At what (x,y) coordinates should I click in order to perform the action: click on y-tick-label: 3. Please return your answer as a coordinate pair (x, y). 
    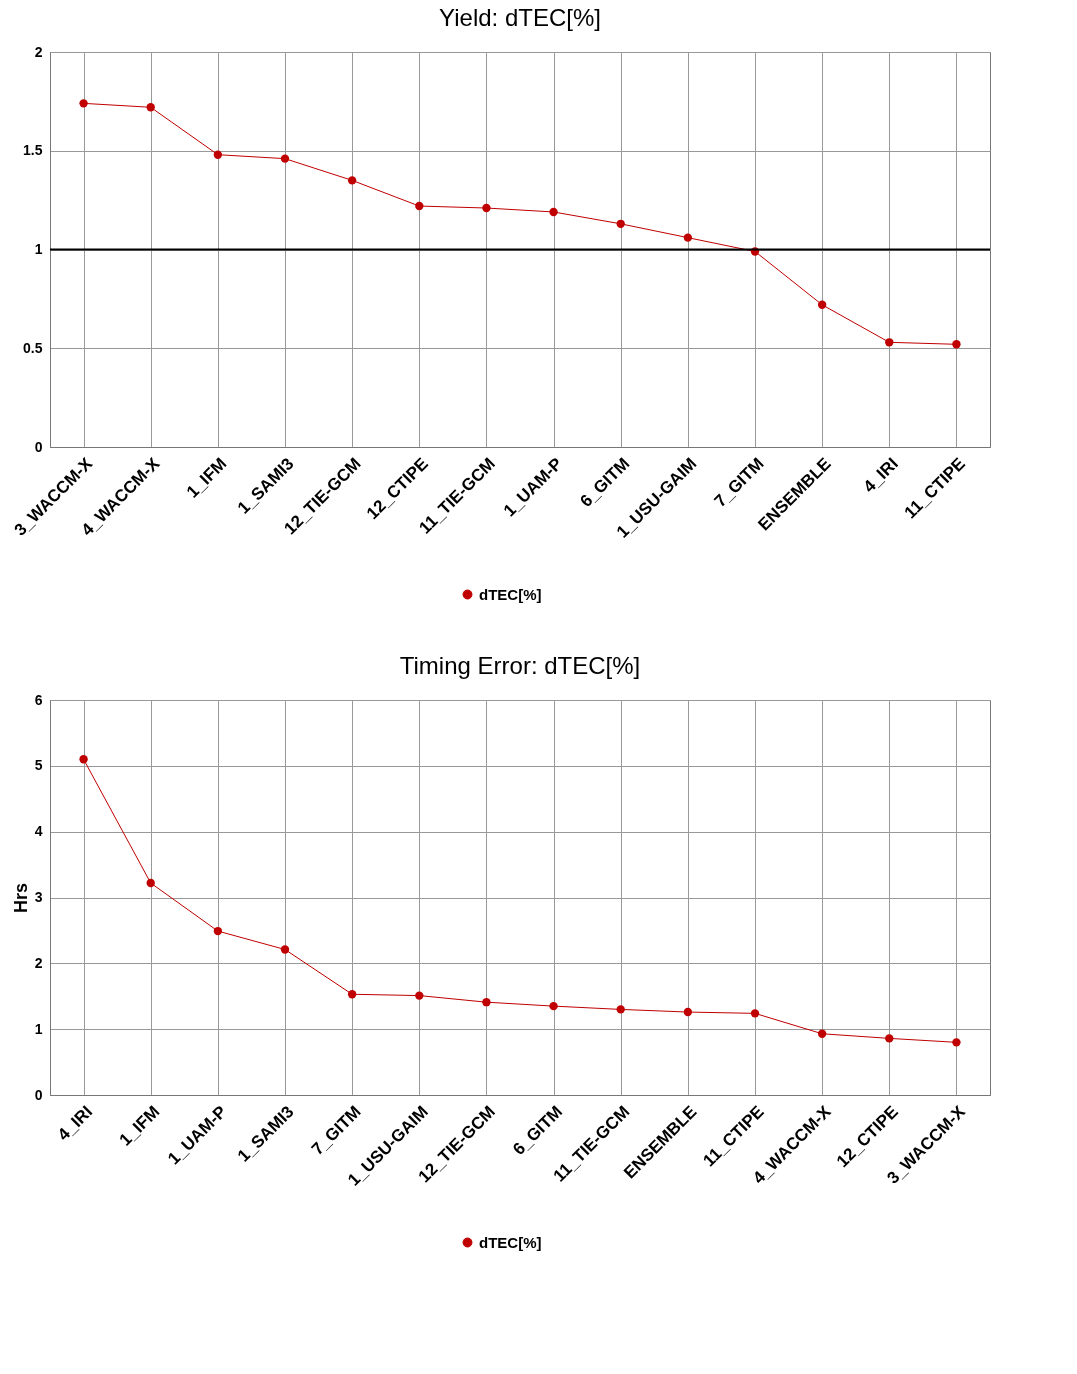
    Looking at the image, I should click on (38, 897).